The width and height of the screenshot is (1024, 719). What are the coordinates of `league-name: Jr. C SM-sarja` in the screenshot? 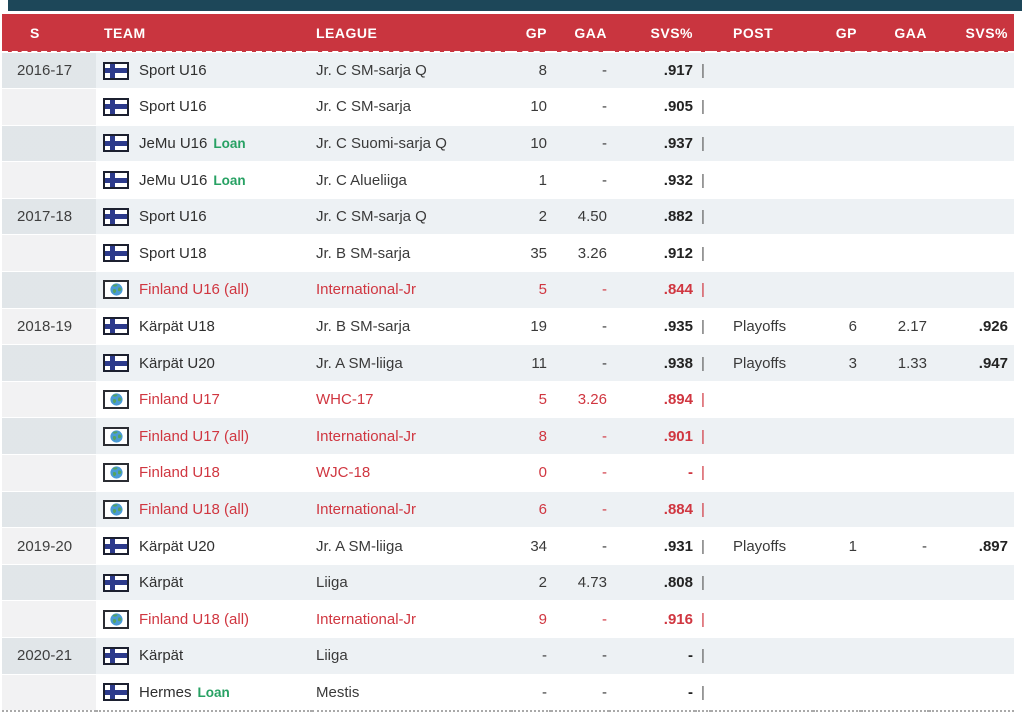 It's located at (411, 107).